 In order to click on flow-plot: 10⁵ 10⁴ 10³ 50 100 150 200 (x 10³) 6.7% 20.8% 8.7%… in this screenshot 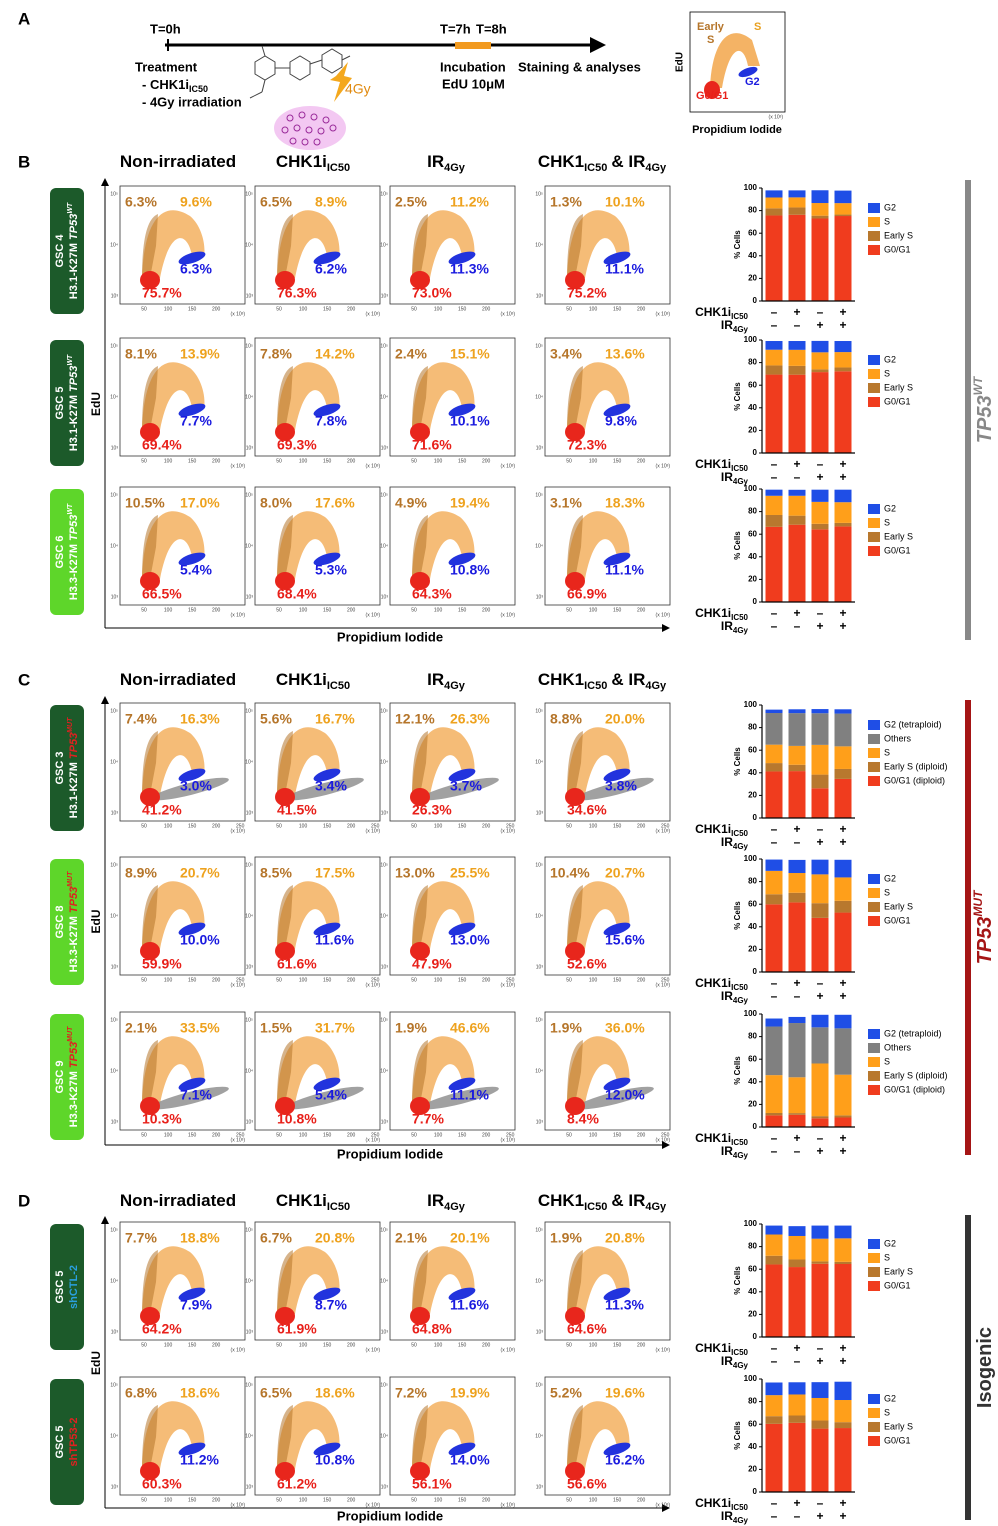, I will do `click(313, 1287)`.